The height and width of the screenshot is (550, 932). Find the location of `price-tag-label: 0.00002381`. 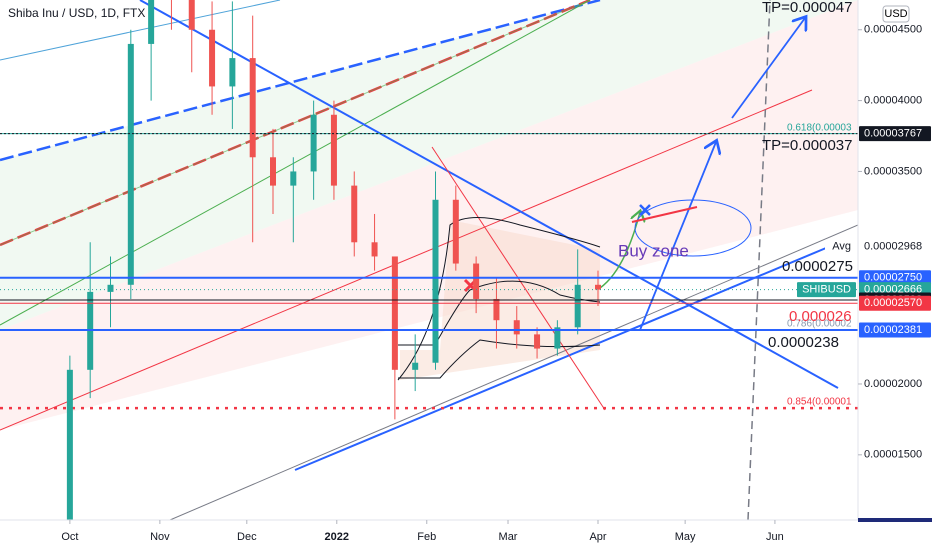

price-tag-label: 0.00002381 is located at coordinates (893, 330).